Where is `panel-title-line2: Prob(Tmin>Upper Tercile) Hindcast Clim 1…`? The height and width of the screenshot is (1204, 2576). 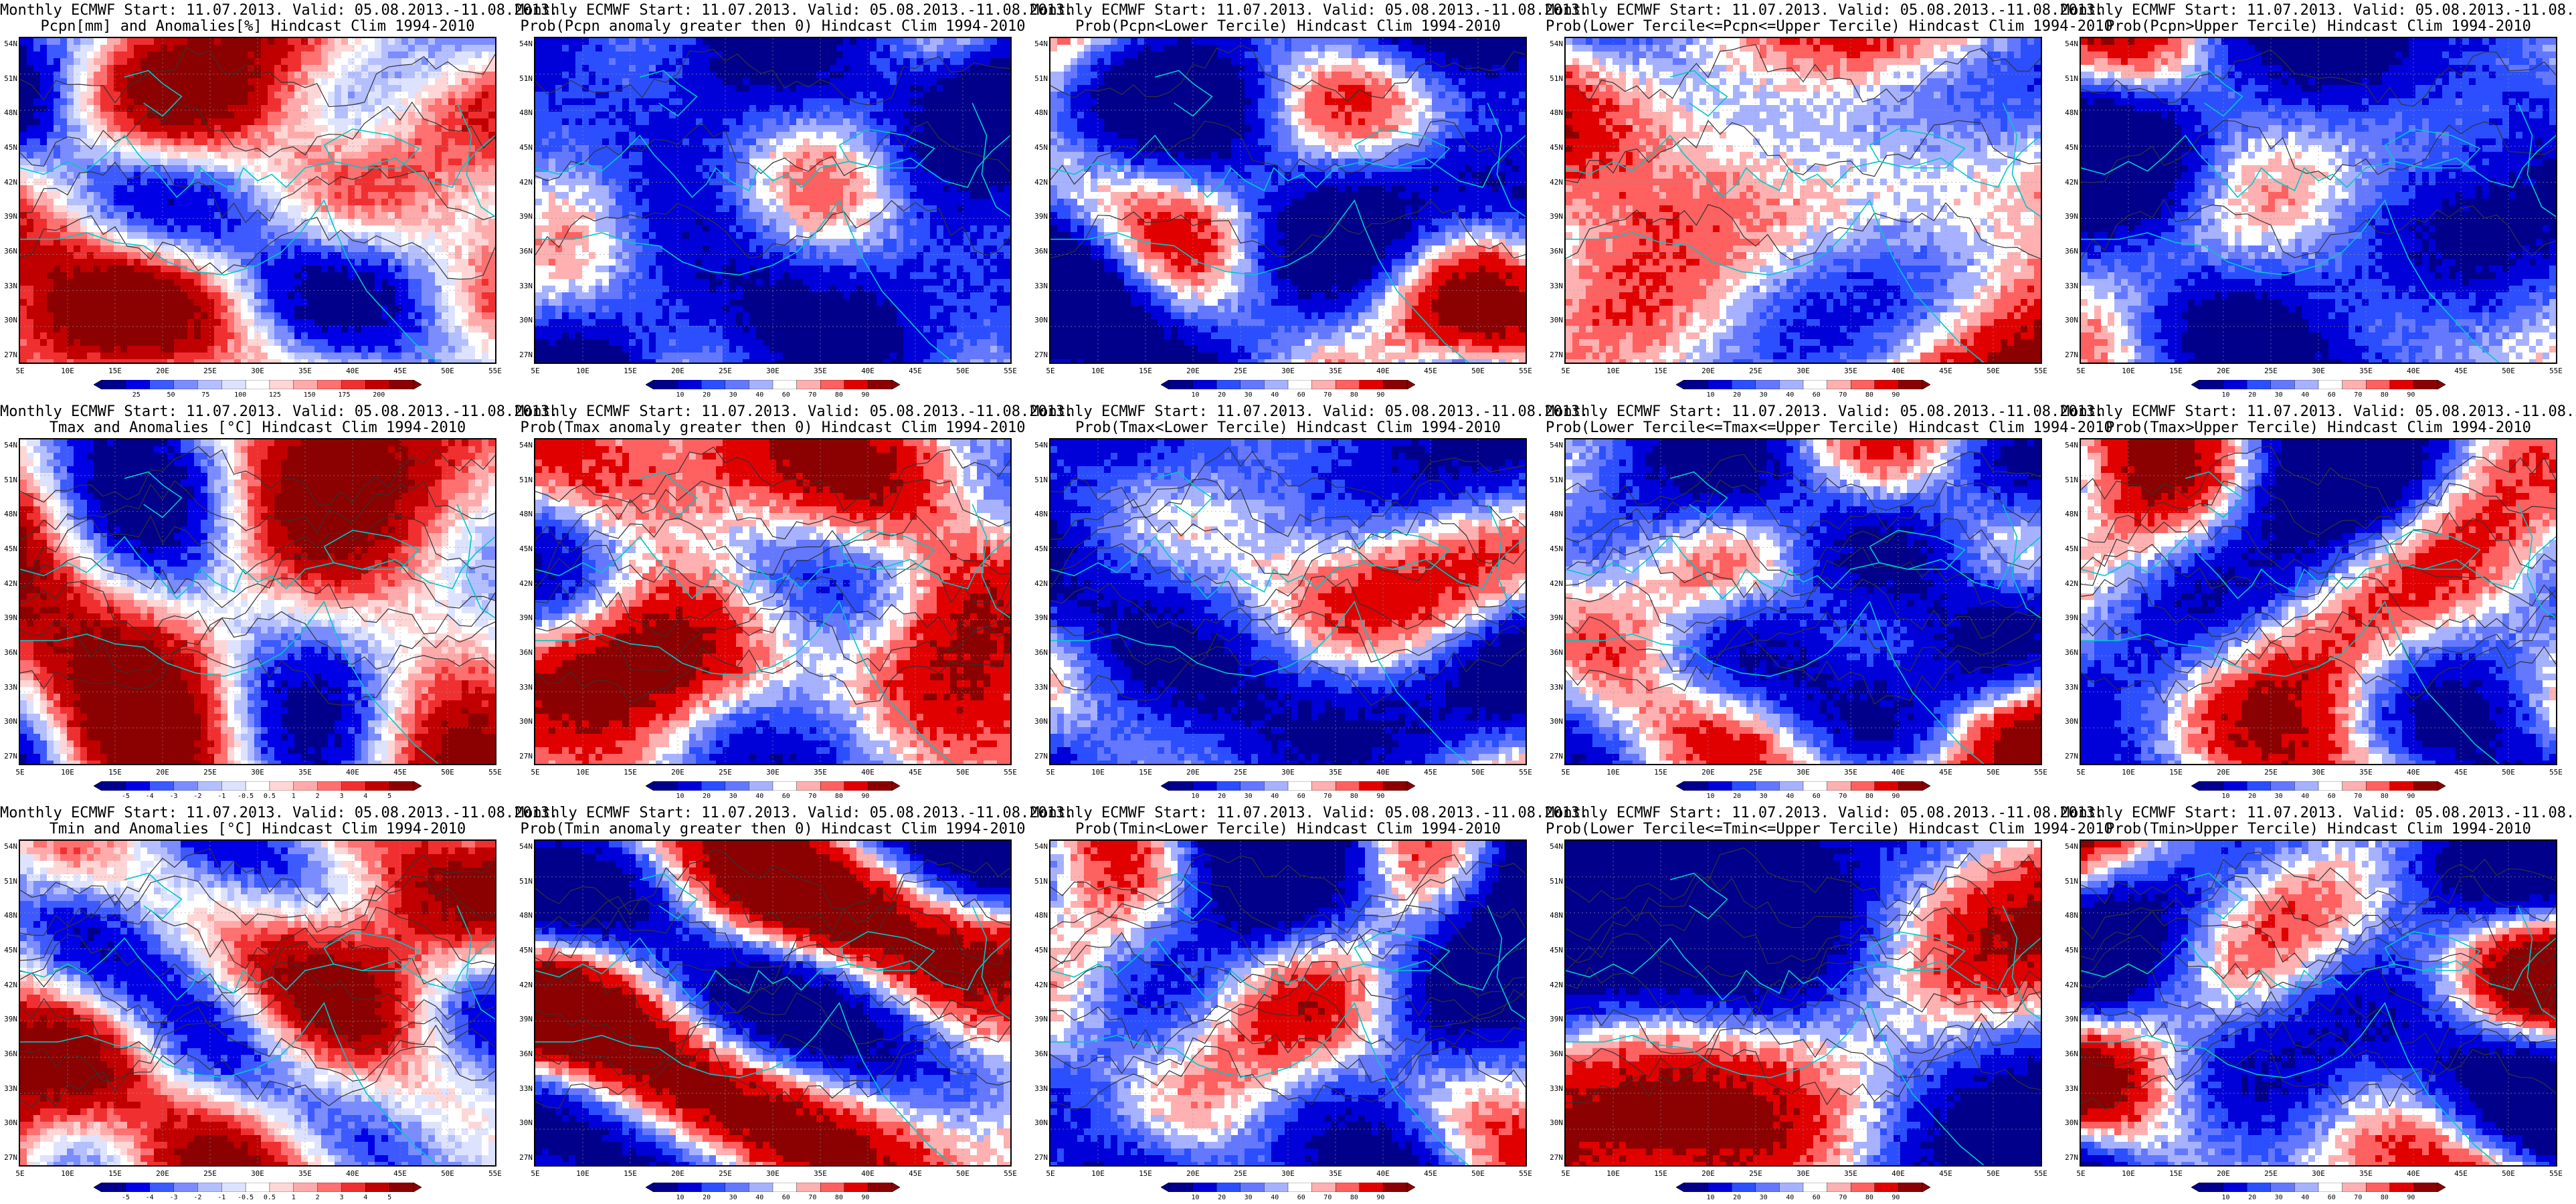 panel-title-line2: Prob(Tmin>Upper Tercile) Hindcast Clim 1… is located at coordinates (2318, 829).